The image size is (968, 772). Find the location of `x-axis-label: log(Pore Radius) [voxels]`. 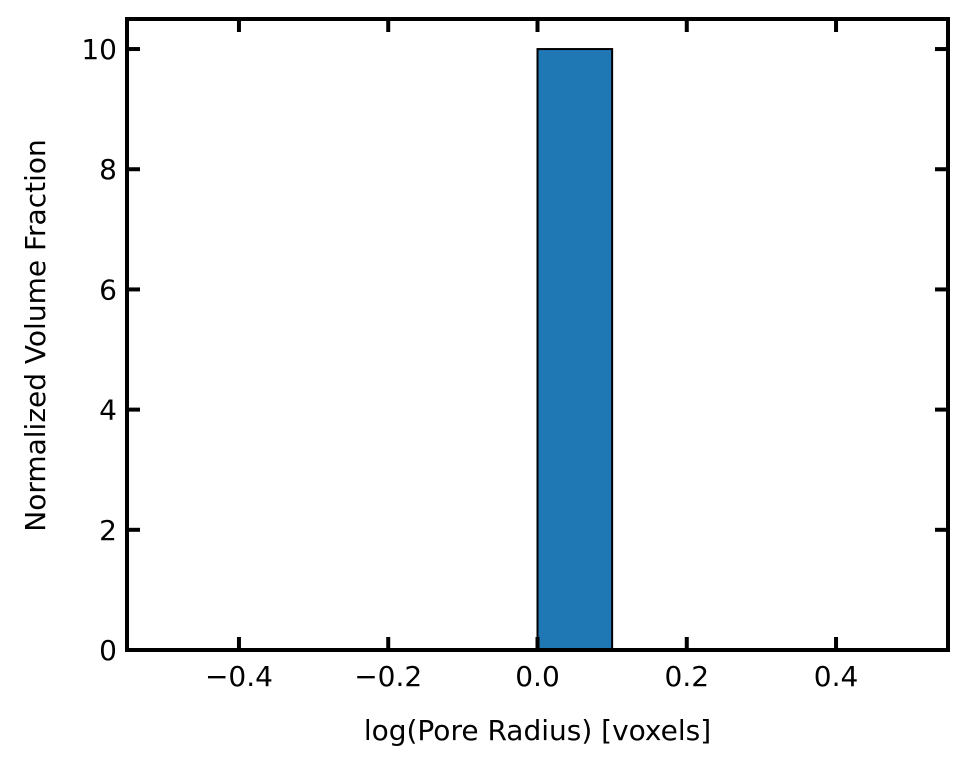

x-axis-label: log(Pore Radius) [voxels] is located at coordinates (537, 730).